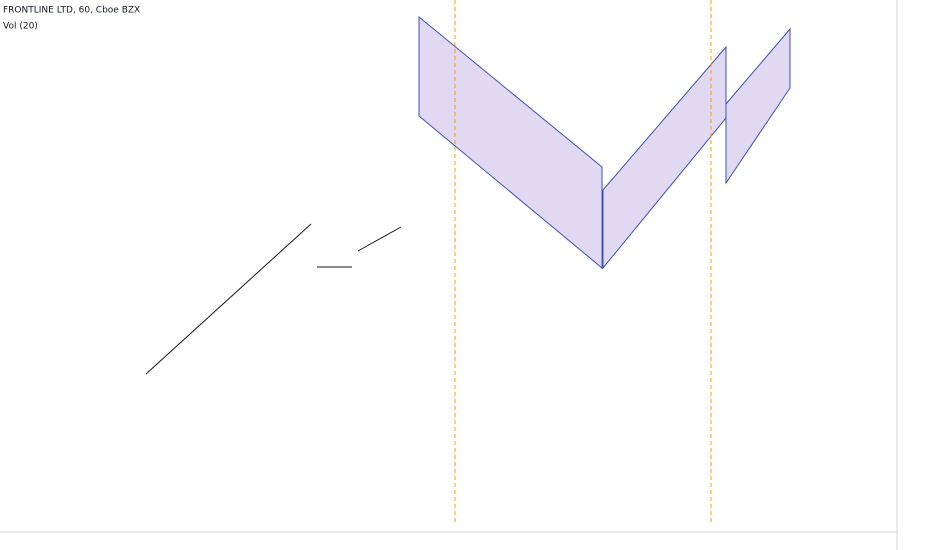 Image resolution: width=932 pixels, height=550 pixels. I want to click on price-axis, so click(914, 275).